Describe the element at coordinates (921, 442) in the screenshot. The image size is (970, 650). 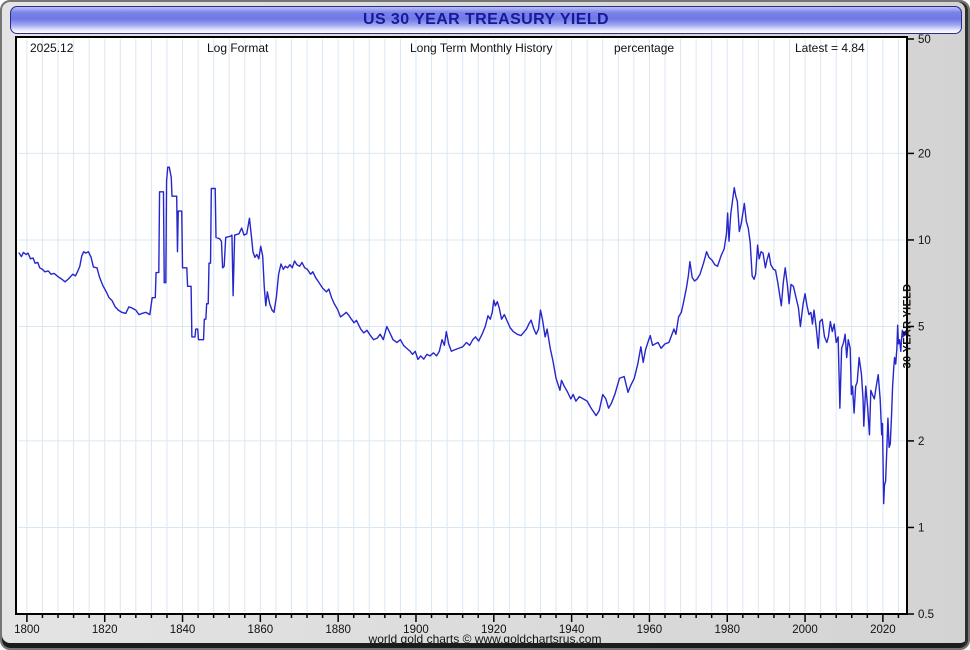
I see `y-tick-label: 2` at that location.